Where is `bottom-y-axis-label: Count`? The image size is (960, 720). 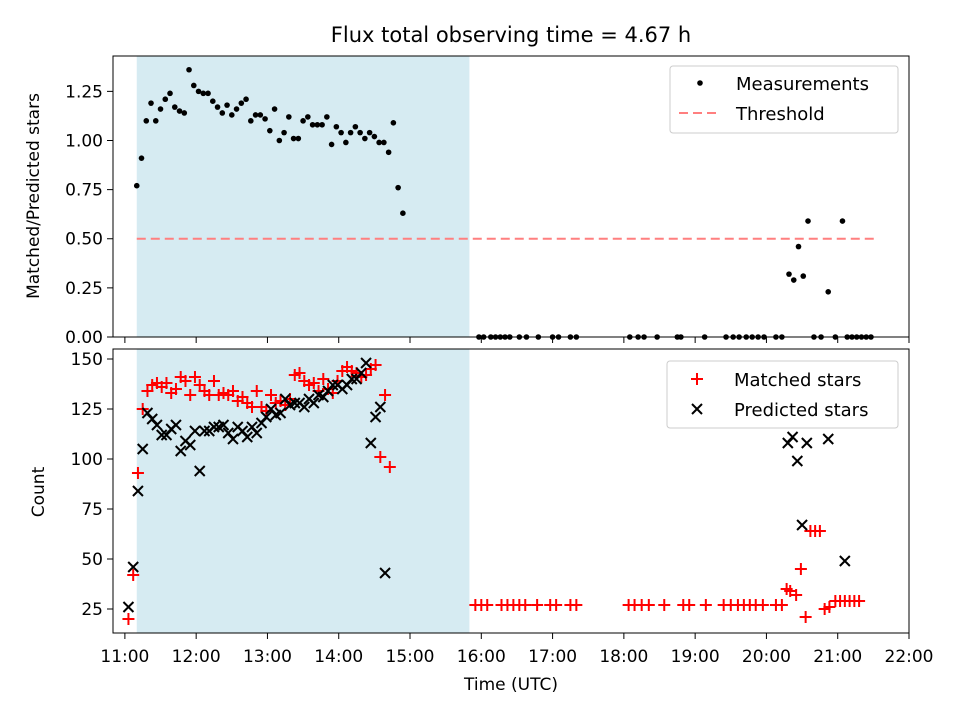 bottom-y-axis-label: Count is located at coordinates (39, 491).